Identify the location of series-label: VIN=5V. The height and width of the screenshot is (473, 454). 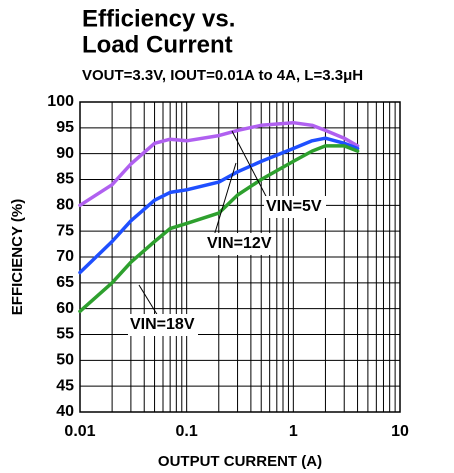
(294, 206).